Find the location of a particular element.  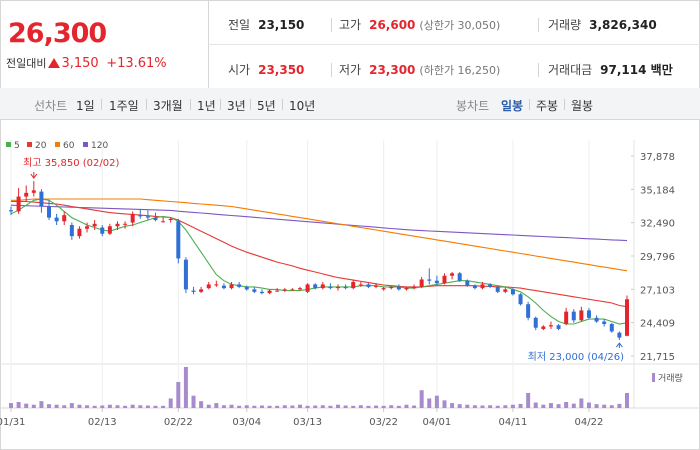

candle-weekly-button: 주봉 is located at coordinates (547, 106).